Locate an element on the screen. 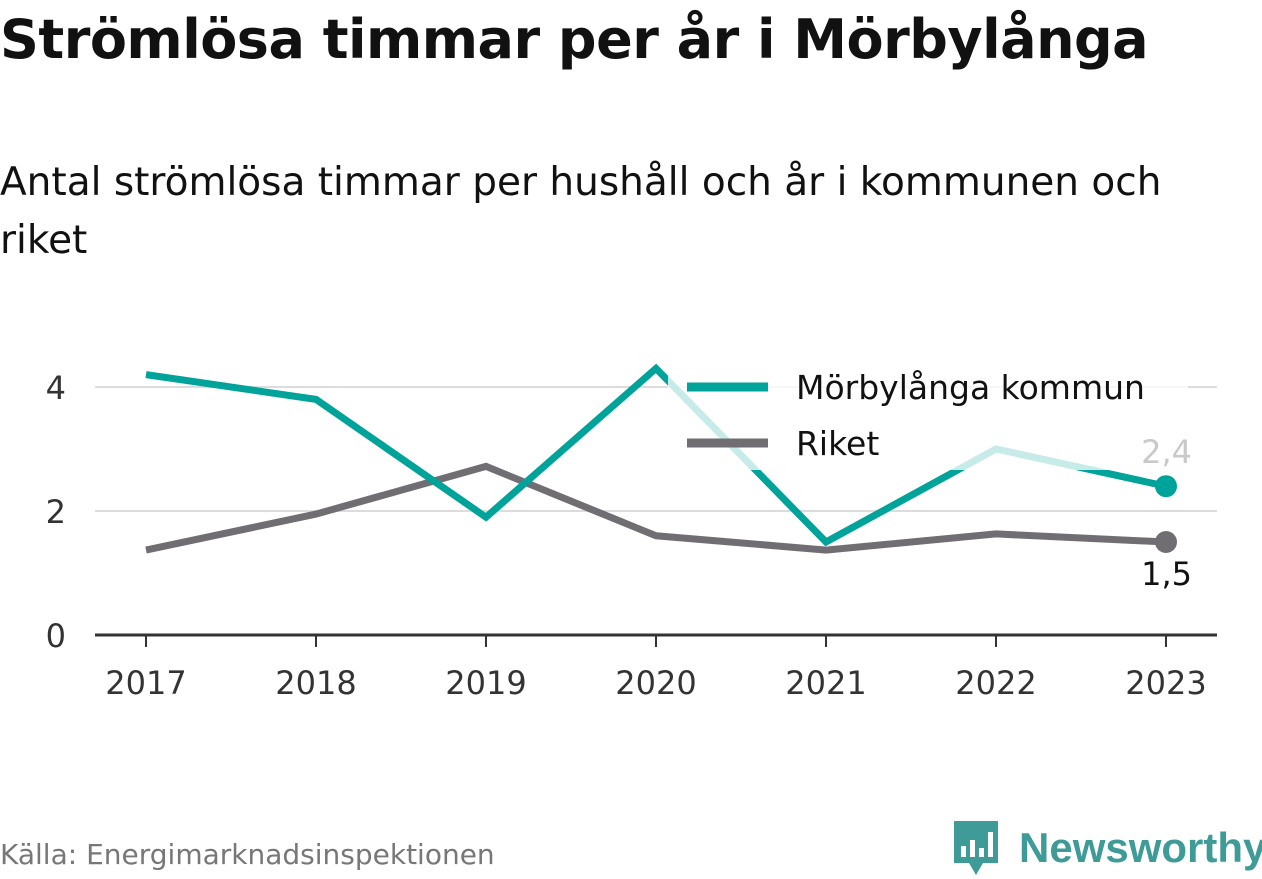 The height and width of the screenshot is (879, 1262). x-tick-label: 2017 is located at coordinates (145, 683).